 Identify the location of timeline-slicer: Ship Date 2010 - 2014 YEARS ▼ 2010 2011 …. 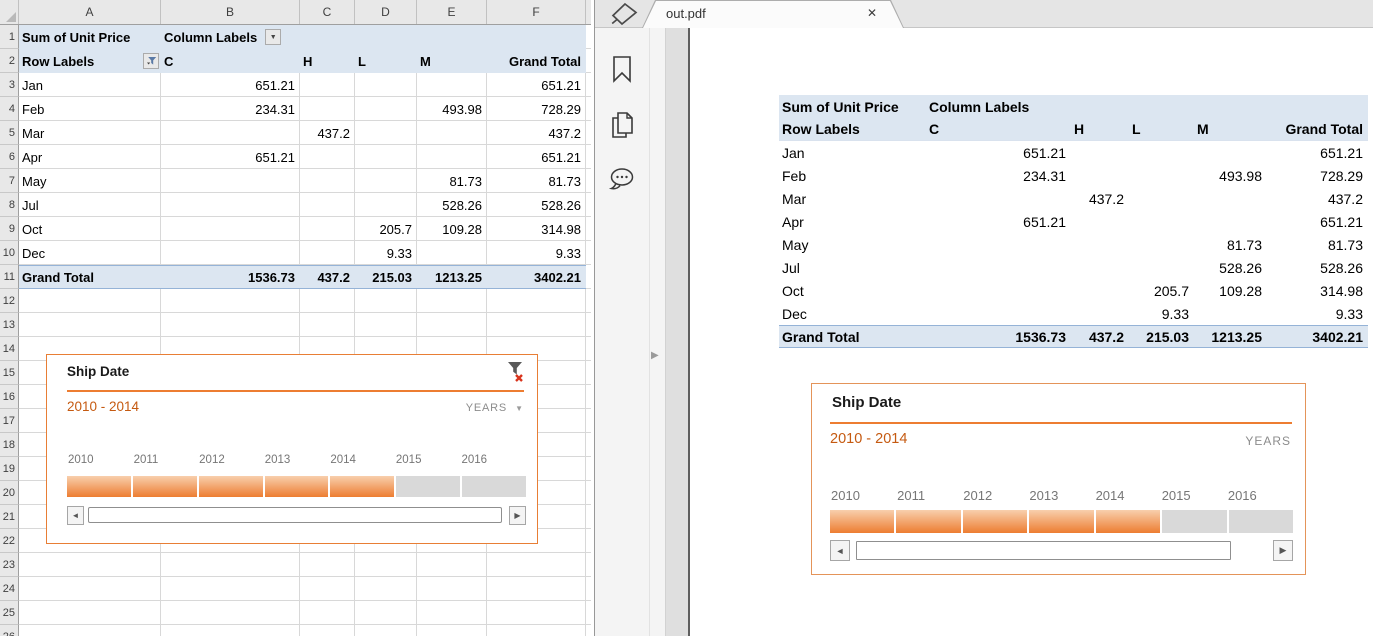
(292, 449).